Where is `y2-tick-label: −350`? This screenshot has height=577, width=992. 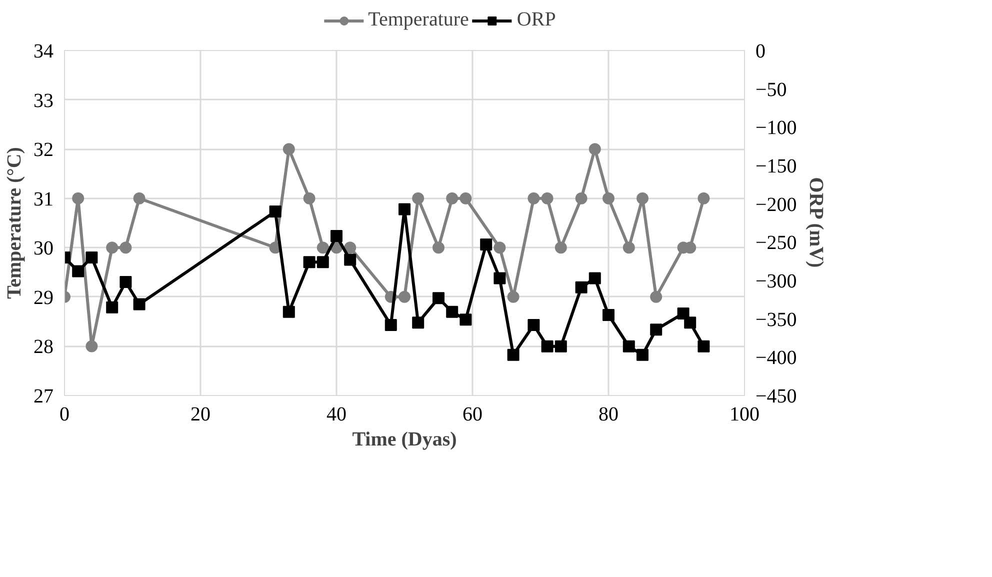
y2-tick-label: −350 is located at coordinates (776, 319).